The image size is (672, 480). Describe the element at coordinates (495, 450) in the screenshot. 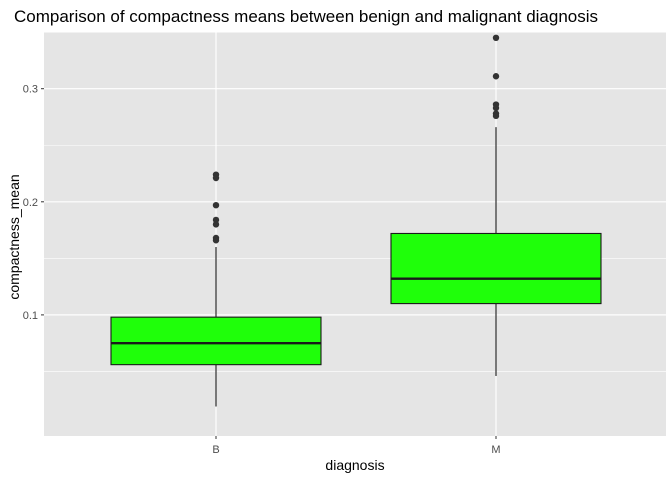

I see `x-tick-label: M` at that location.